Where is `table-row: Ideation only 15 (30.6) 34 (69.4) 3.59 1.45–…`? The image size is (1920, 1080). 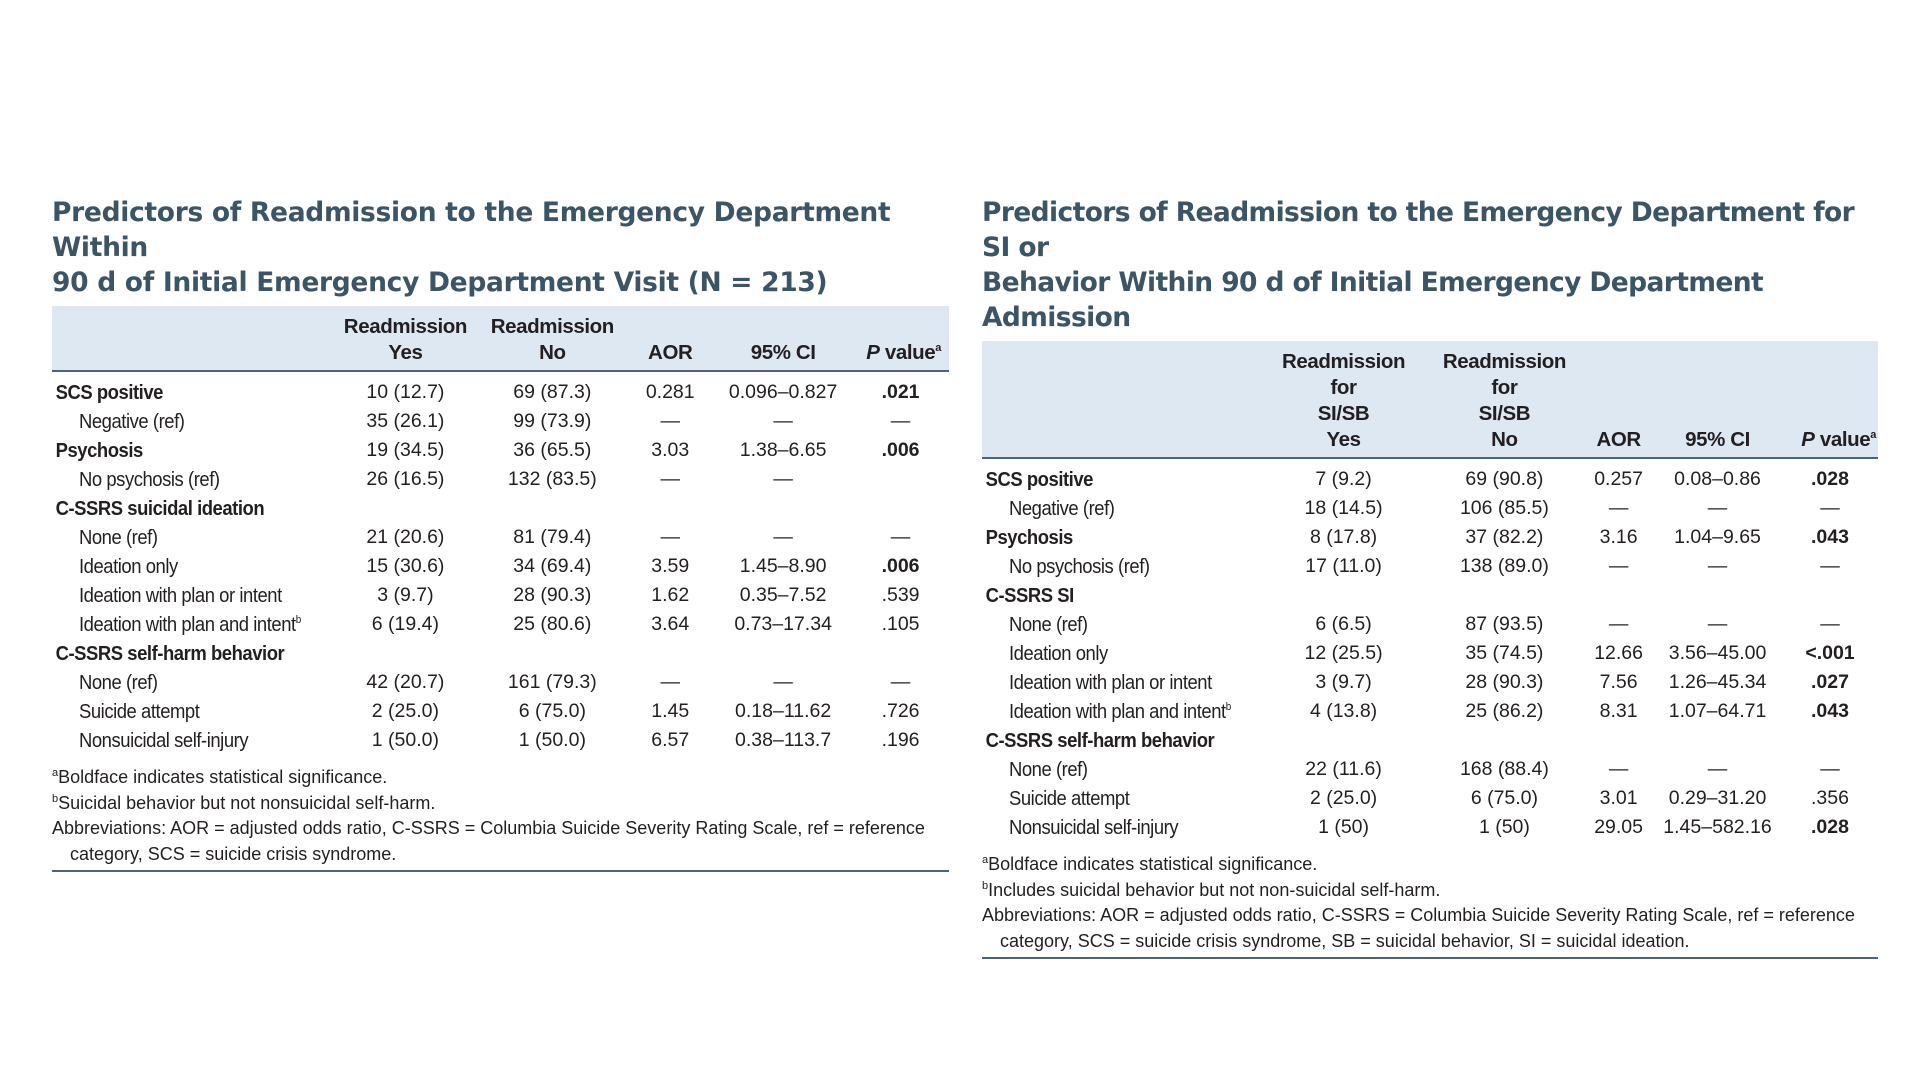
table-row: Ideation only 15 (30.6) 34 (69.4) 3.59 1.45–… is located at coordinates (500, 566).